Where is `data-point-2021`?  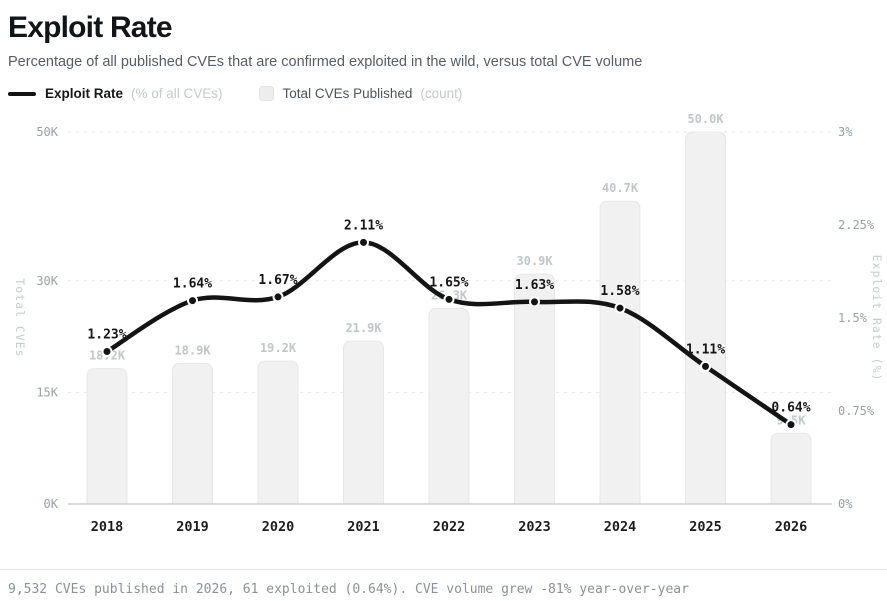
data-point-2021 is located at coordinates (363, 242).